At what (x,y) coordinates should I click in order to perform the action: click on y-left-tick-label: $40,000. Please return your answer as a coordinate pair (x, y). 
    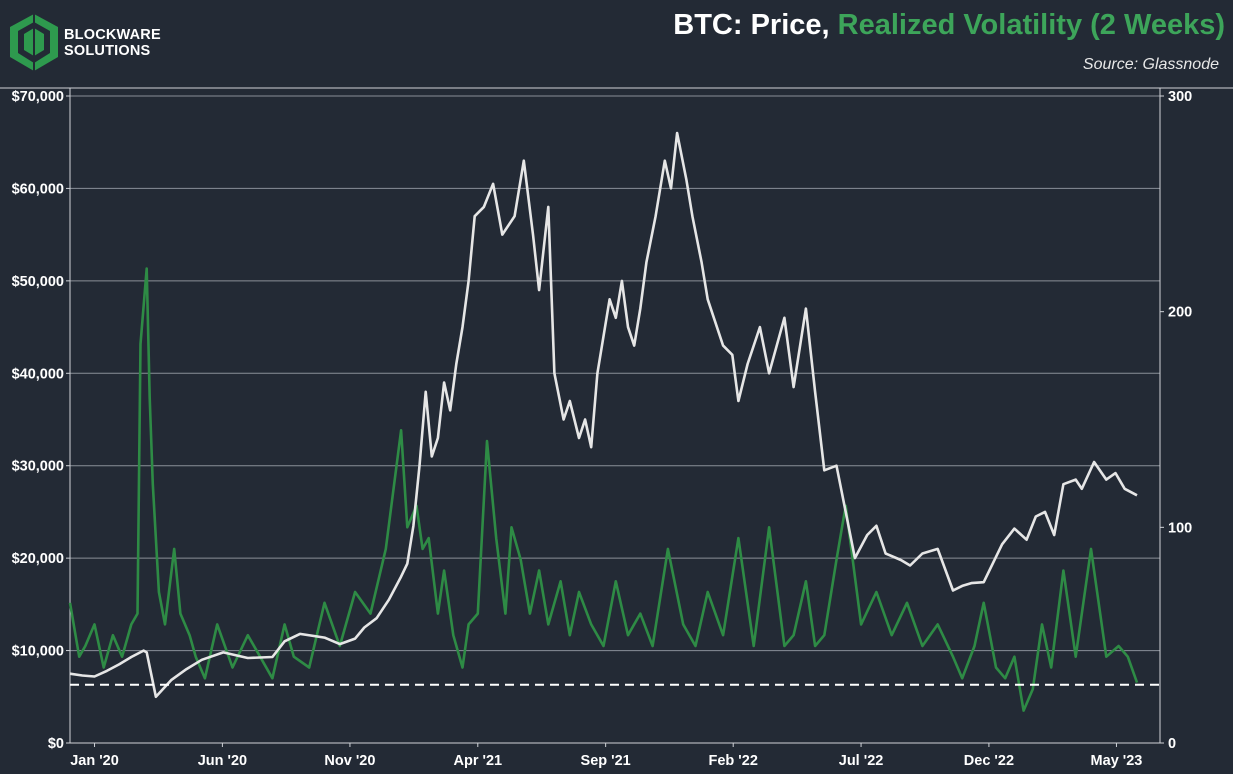
    Looking at the image, I should click on (38, 374).